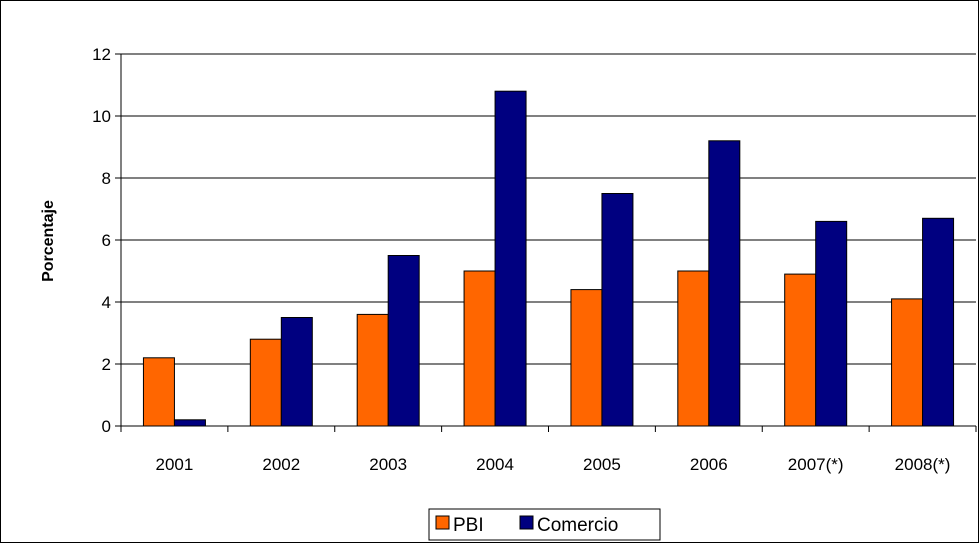 The width and height of the screenshot is (979, 547). What do you see at coordinates (577, 525) in the screenshot?
I see `legend-label-comercio: Comercio` at bounding box center [577, 525].